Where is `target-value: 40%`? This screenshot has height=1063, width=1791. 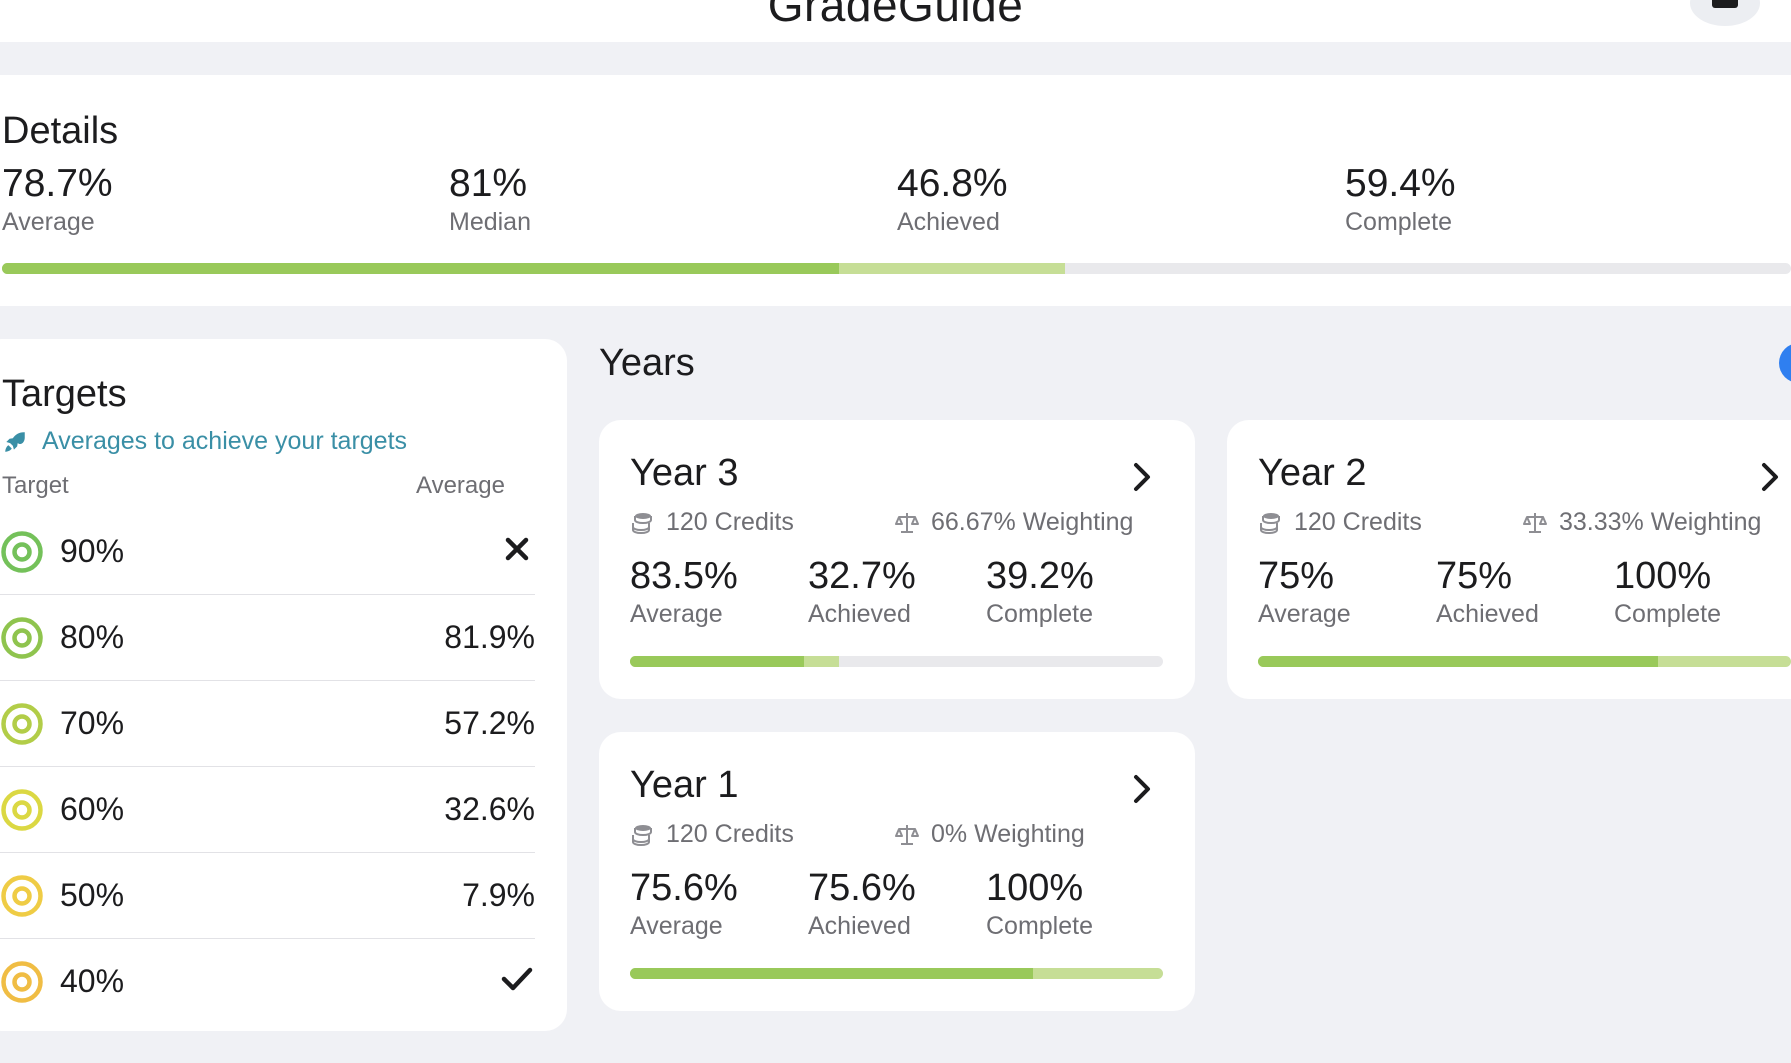
target-value: 40% is located at coordinates (92, 981).